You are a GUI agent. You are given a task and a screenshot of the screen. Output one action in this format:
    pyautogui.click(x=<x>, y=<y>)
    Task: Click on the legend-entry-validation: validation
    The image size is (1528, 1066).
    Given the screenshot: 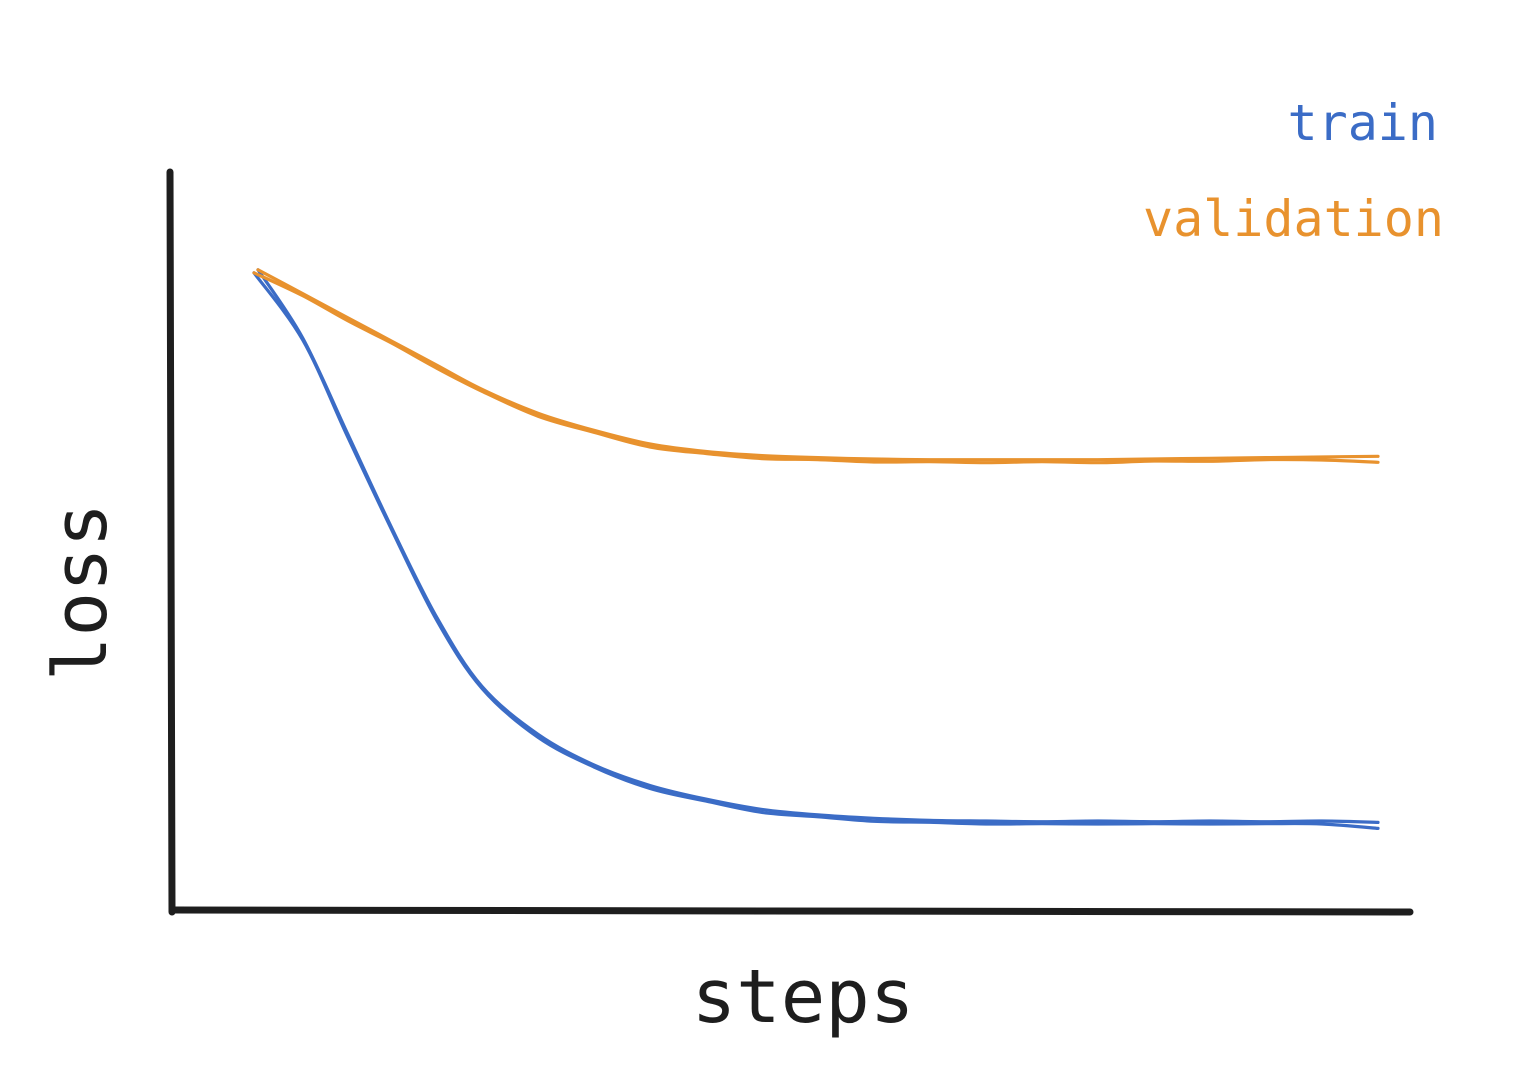 What is the action you would take?
    pyautogui.click(x=1293, y=219)
    